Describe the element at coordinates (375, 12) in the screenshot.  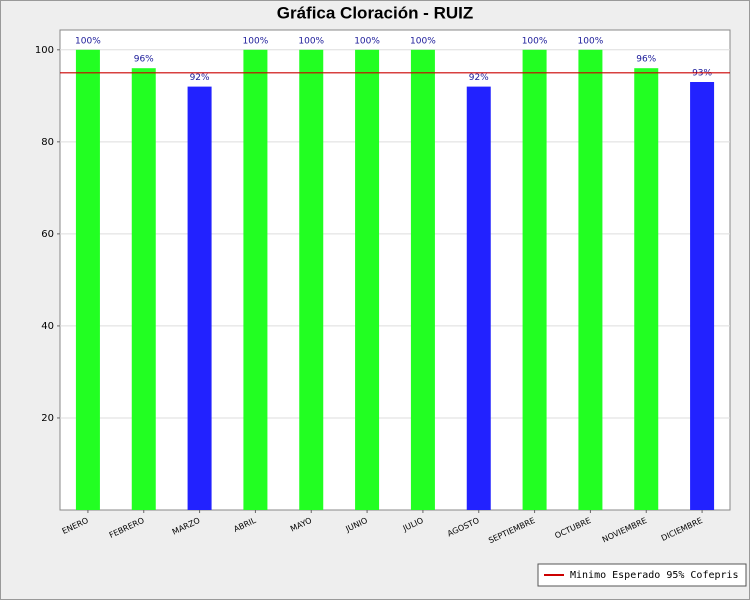
I see `chart-title: Gráfica Cloración - RUIZ` at that location.